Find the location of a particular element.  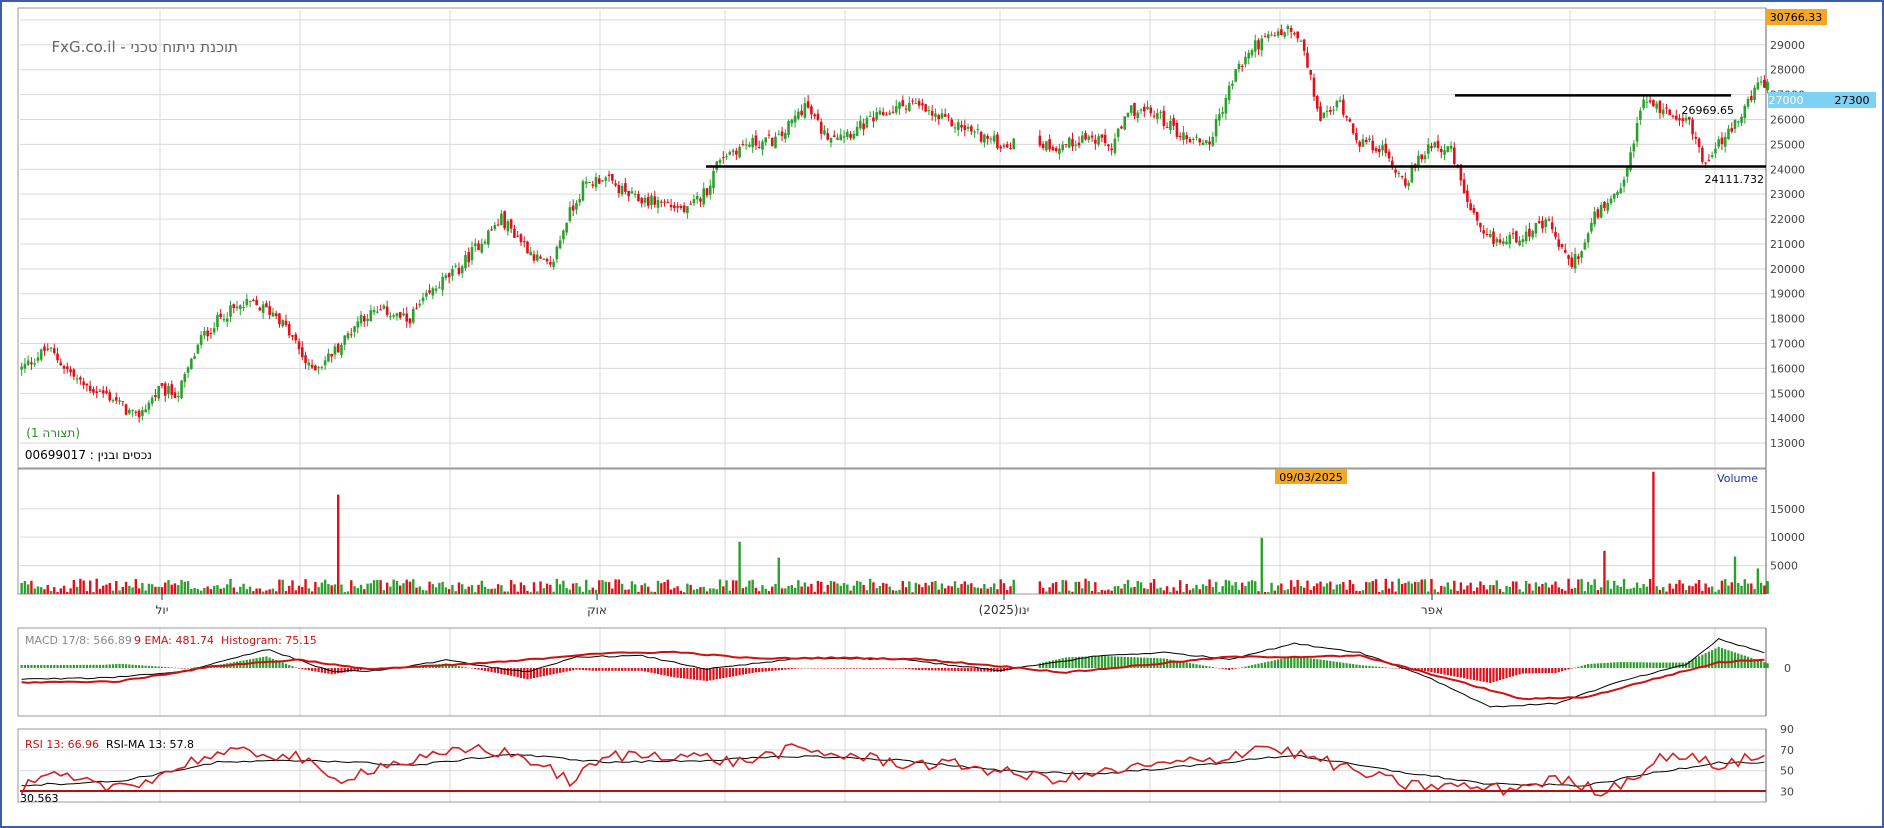

price-tick-label: 14000 is located at coordinates (1787, 418).